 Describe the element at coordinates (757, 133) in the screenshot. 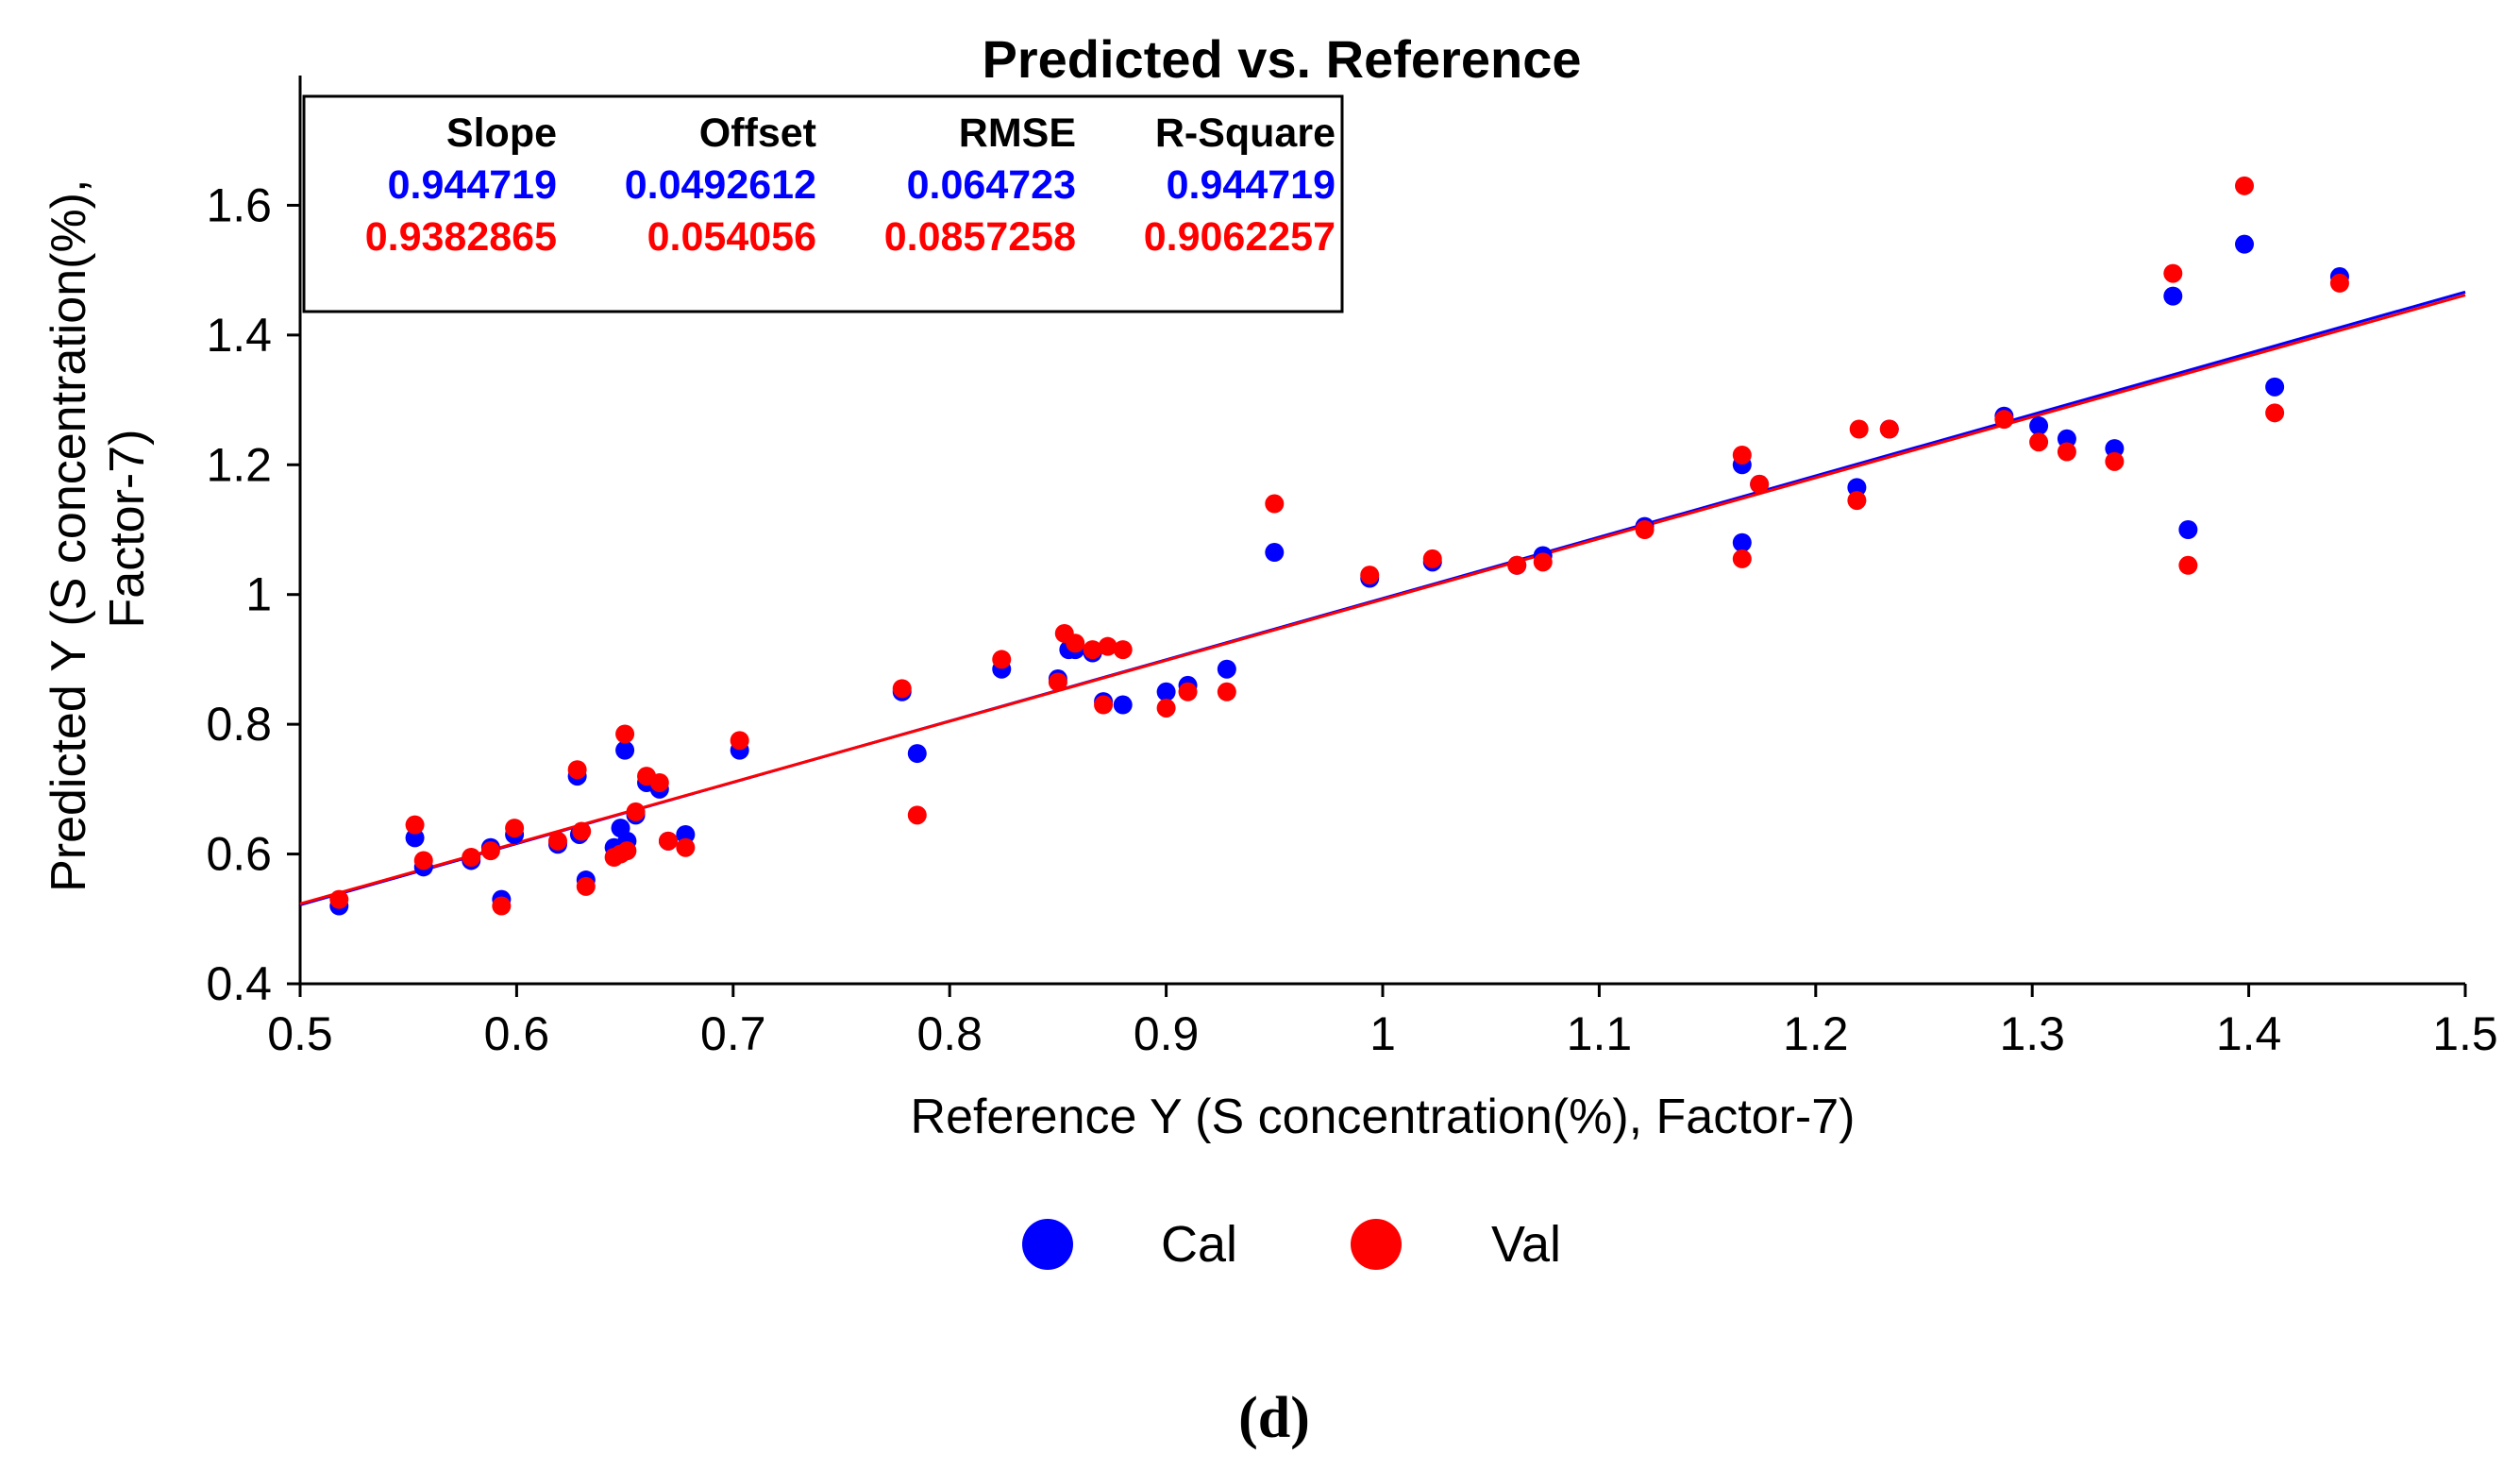

I see `stats-header-offset: Offset` at that location.